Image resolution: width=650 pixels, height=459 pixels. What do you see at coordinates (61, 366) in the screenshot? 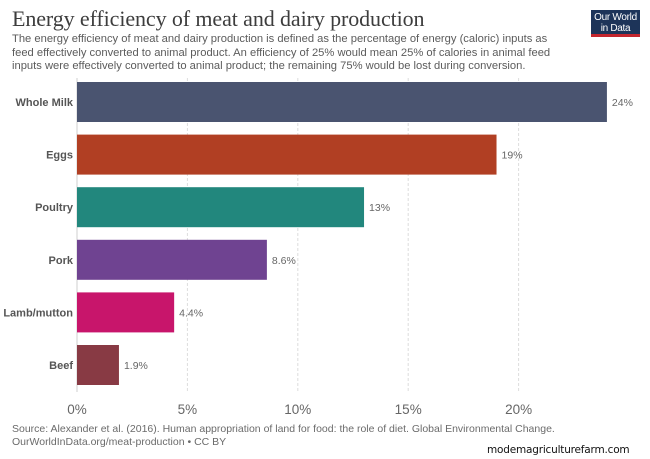
I see `category-label: Beef` at bounding box center [61, 366].